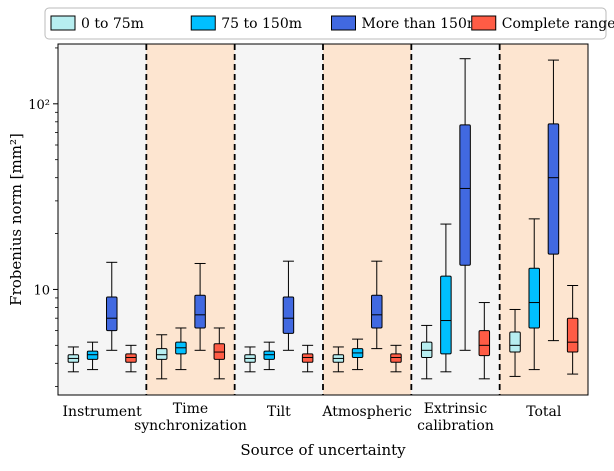 Image resolution: width=614 pixels, height=471 pixels. I want to click on x-tick-label: Atmospheric, so click(366, 412).